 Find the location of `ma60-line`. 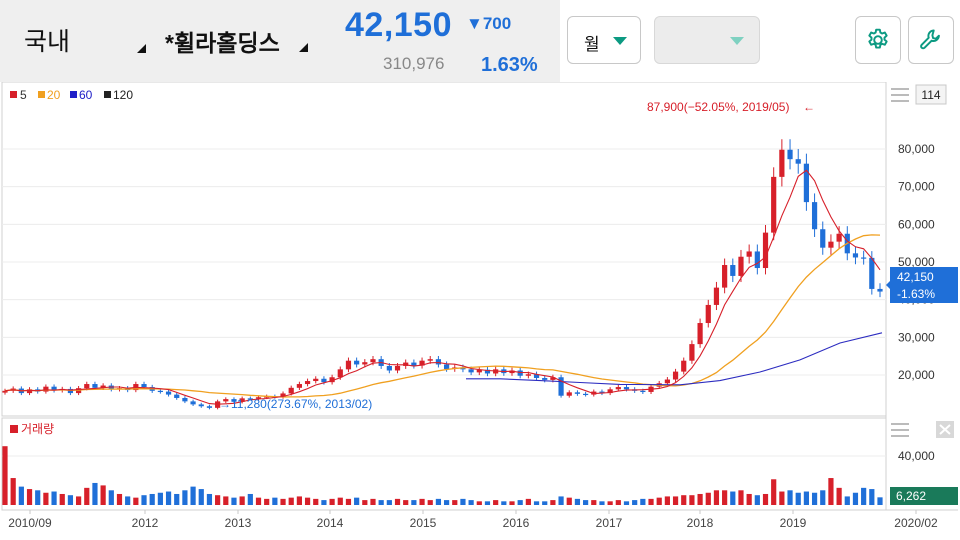

ma60-line is located at coordinates (674, 359).